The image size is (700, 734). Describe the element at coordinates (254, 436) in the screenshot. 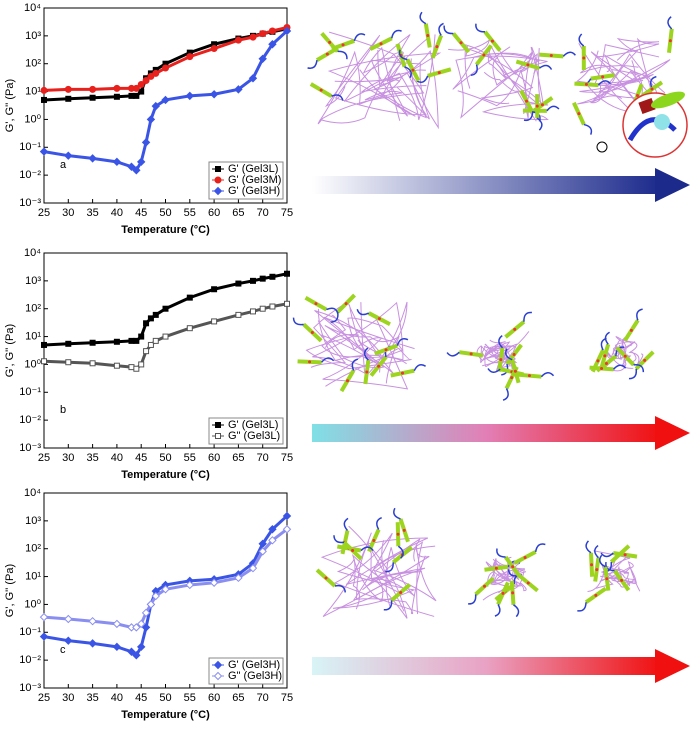

I see `legend-label: G" (Gel3L)` at that location.